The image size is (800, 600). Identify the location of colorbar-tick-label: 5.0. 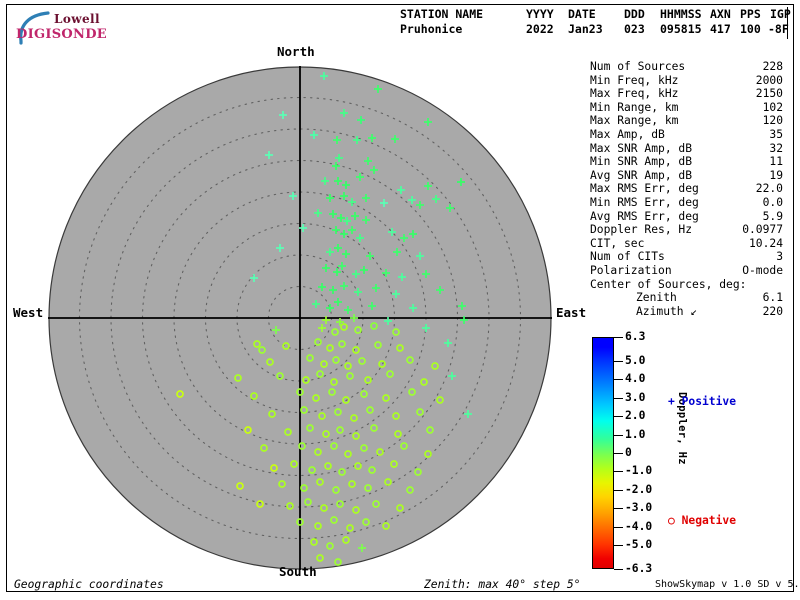
(635, 360).